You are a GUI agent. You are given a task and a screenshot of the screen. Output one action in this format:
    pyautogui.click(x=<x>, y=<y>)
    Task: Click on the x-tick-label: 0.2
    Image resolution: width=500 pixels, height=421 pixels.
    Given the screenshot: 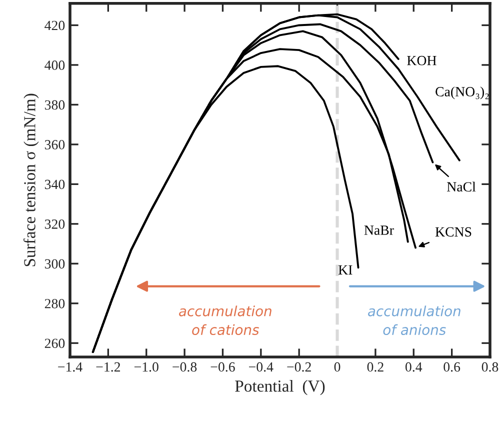 What is the action you would take?
    pyautogui.click(x=375, y=367)
    